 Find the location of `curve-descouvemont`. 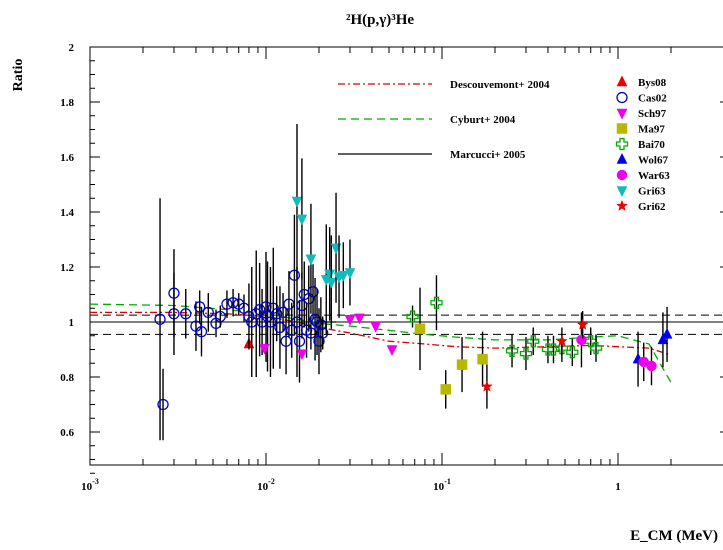

curve-descouvemont is located at coordinates (381, 333).